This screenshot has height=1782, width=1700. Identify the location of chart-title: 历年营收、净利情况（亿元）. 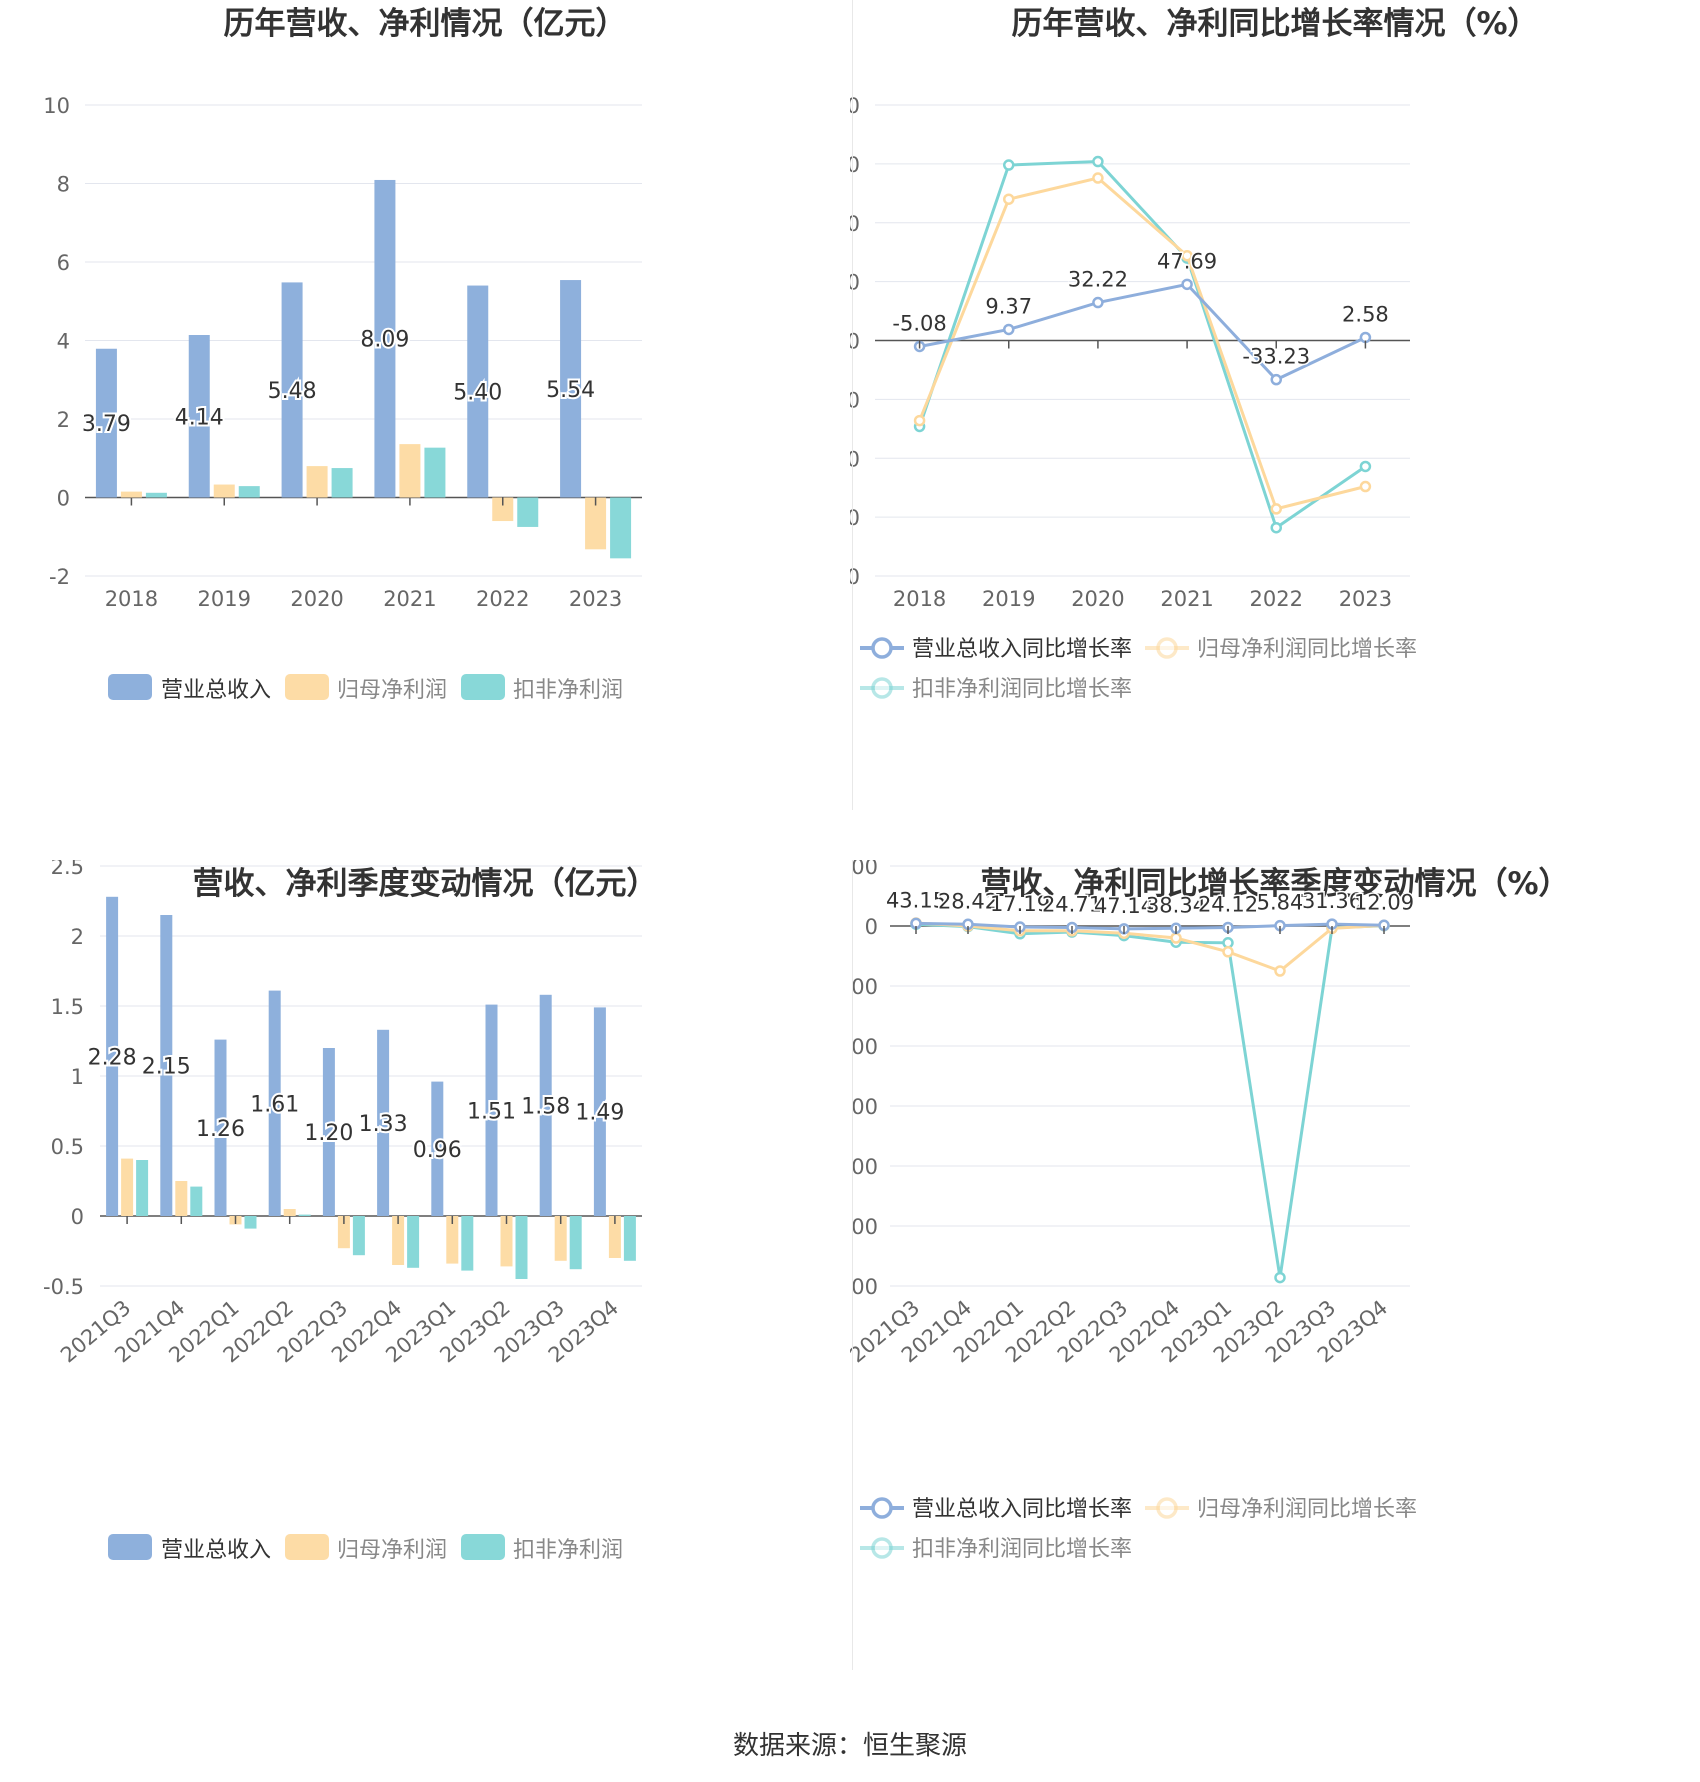
(425, 24).